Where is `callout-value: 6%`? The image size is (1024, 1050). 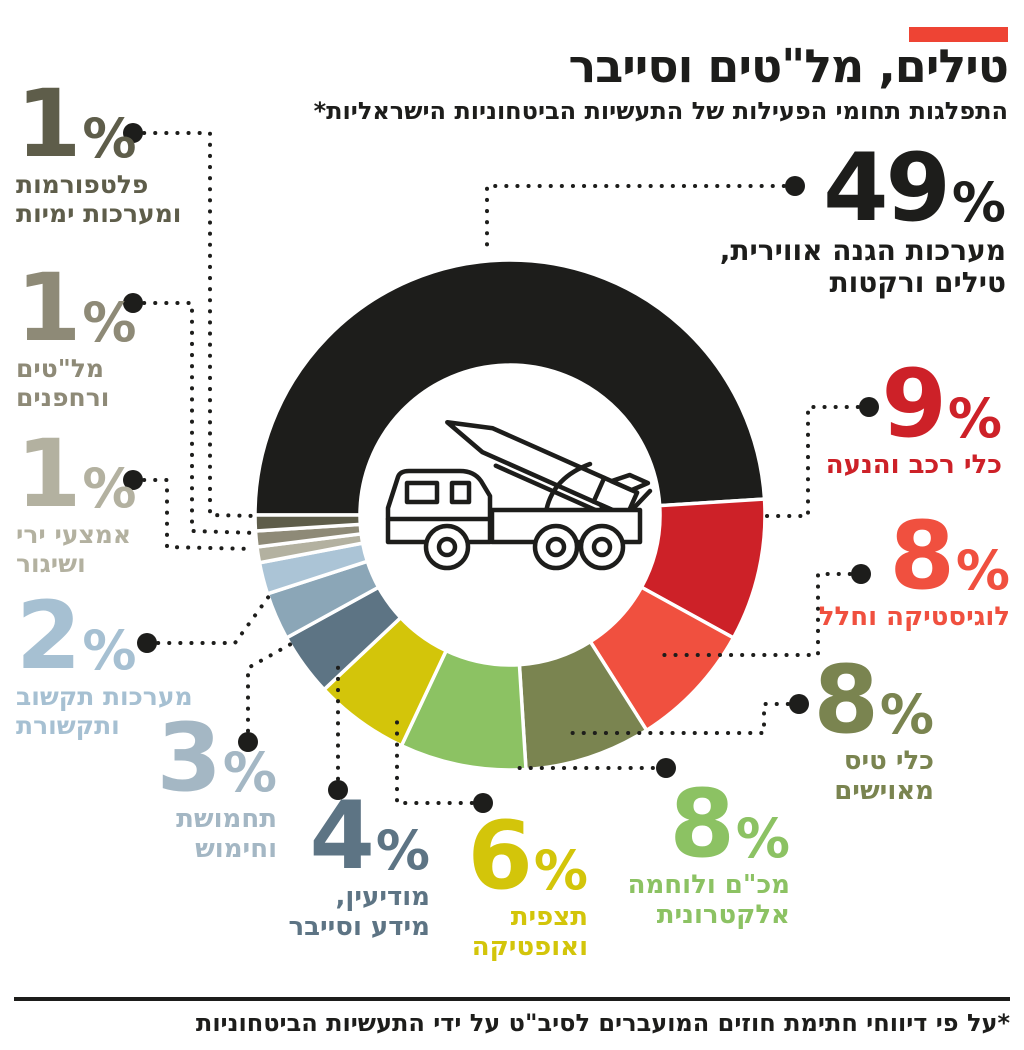 callout-value: 6% is located at coordinates (527, 856).